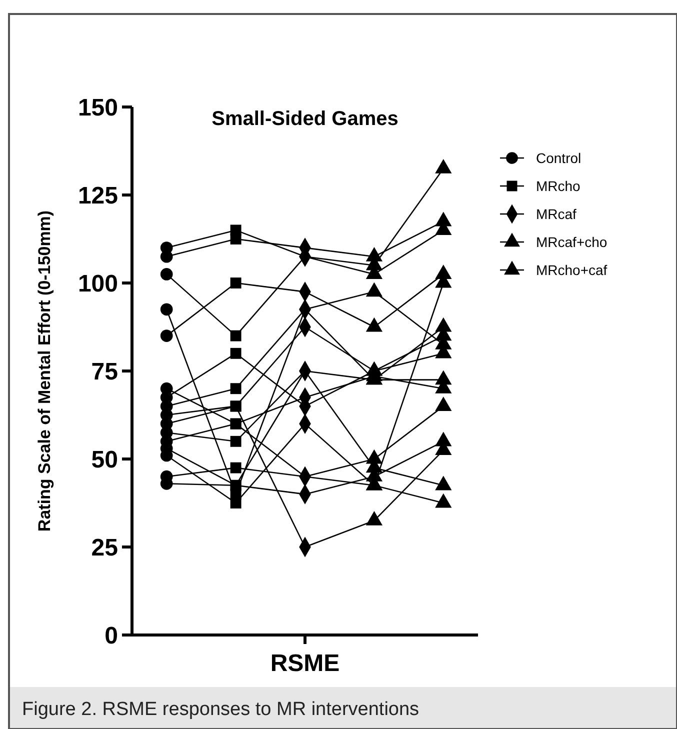 The image size is (677, 729). What do you see at coordinates (556, 214) in the screenshot?
I see `legend-label: MRcaf` at bounding box center [556, 214].